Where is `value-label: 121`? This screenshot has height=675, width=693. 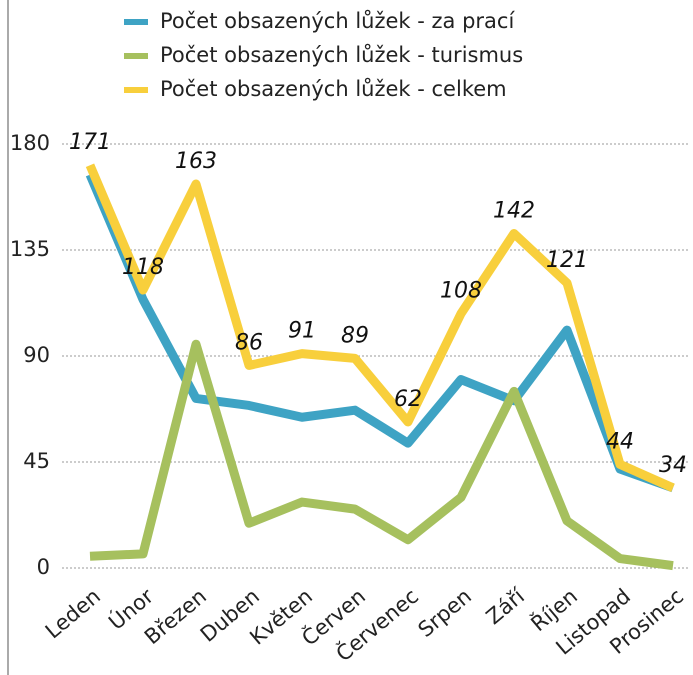 value-label: 121 is located at coordinates (567, 260).